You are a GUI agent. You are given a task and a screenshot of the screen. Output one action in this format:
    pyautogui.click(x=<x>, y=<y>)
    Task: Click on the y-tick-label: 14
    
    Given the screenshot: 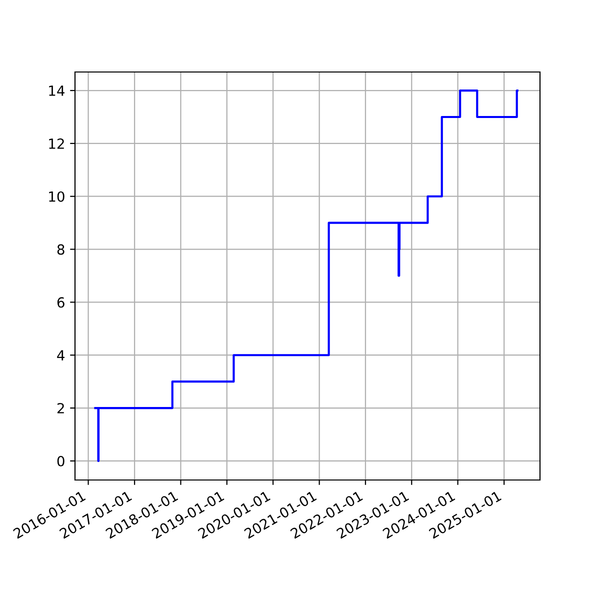 What is the action you would take?
    pyautogui.click(x=56, y=91)
    